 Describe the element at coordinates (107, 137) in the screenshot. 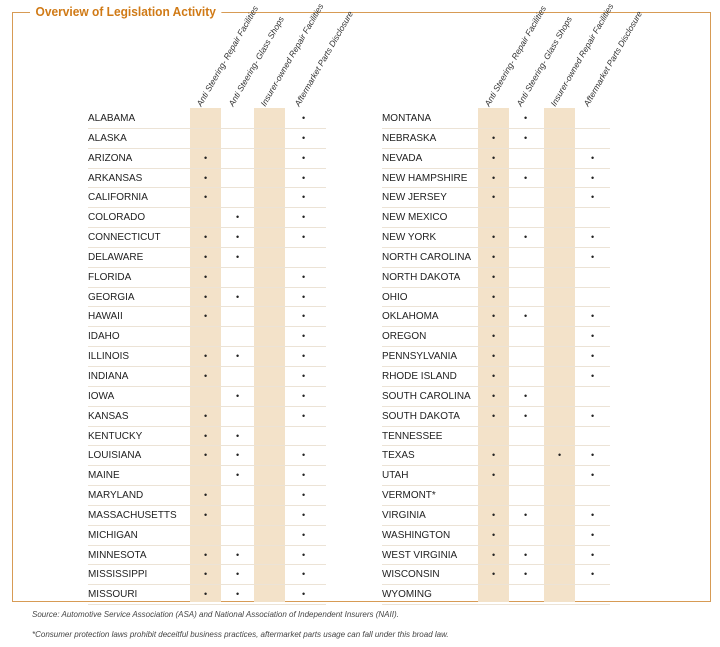

I see `state-name: ALASKA` at that location.